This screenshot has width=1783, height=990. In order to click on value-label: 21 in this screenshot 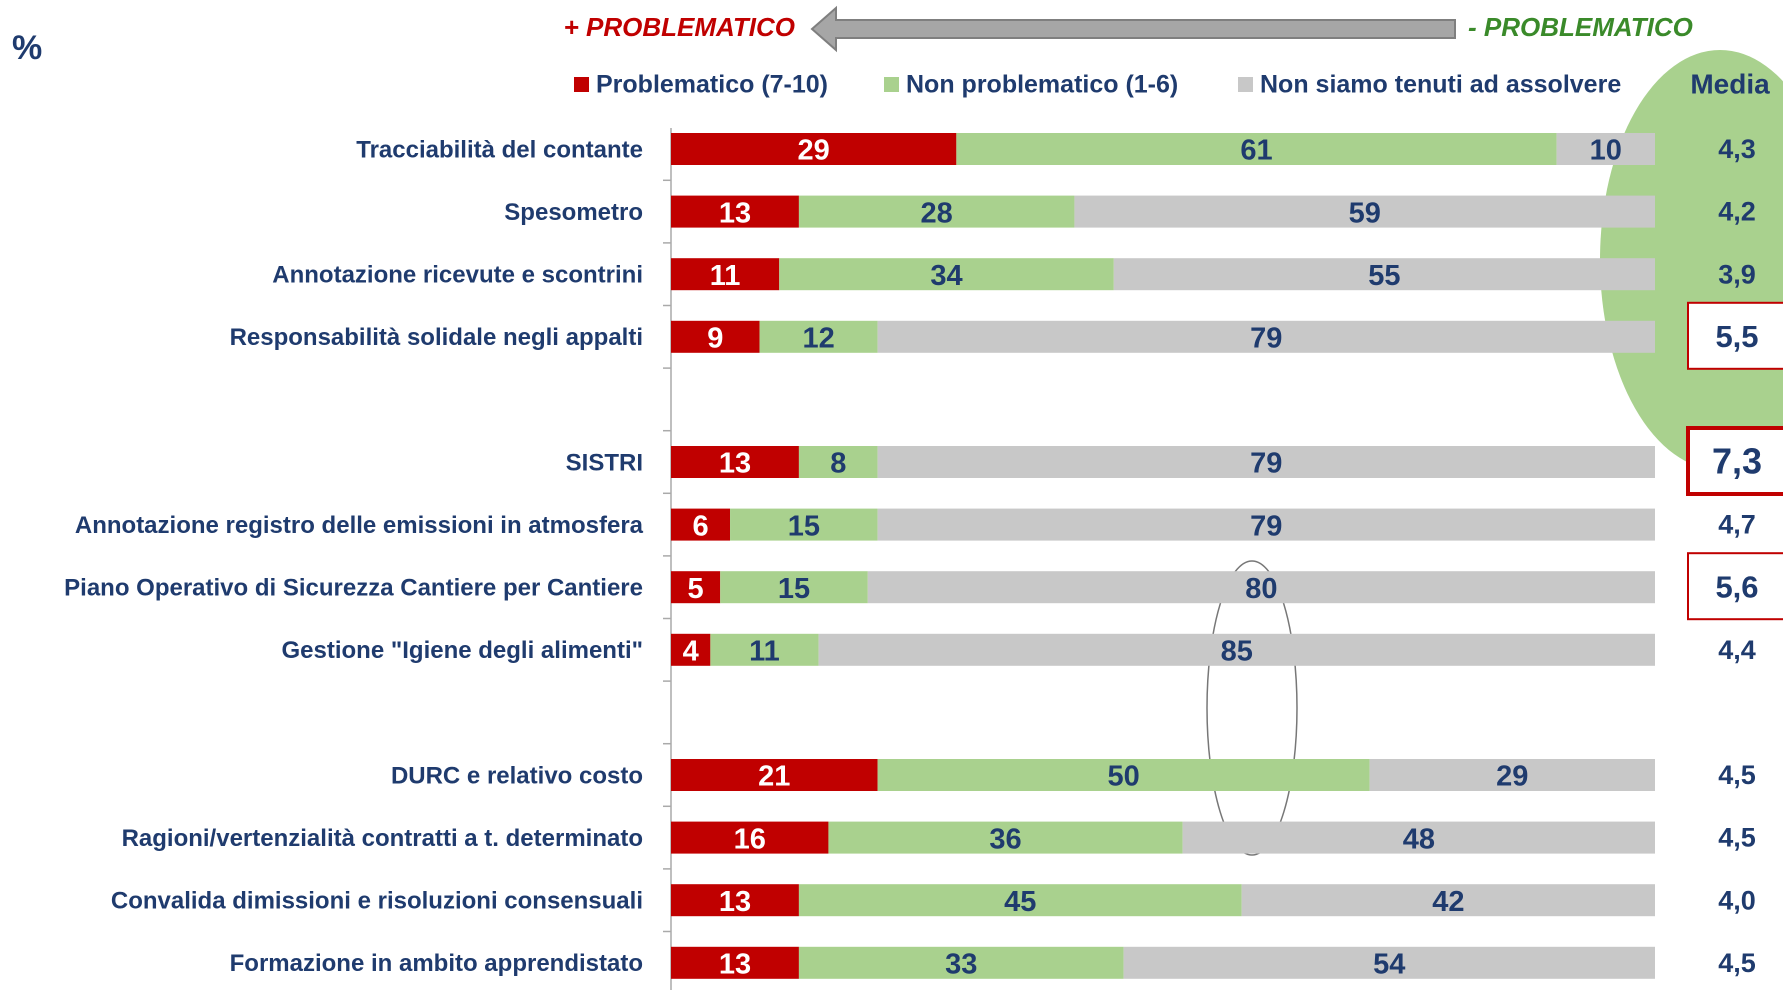, I will do `click(774, 777)`.